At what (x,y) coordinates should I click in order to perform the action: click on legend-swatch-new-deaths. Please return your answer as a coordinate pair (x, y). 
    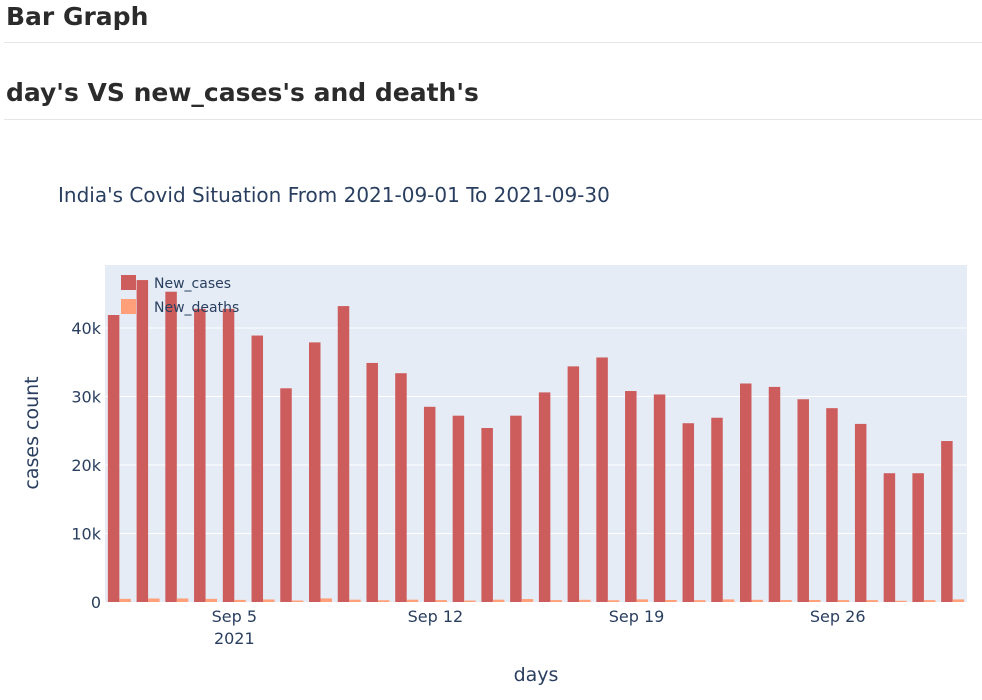
    Looking at the image, I should click on (128, 306).